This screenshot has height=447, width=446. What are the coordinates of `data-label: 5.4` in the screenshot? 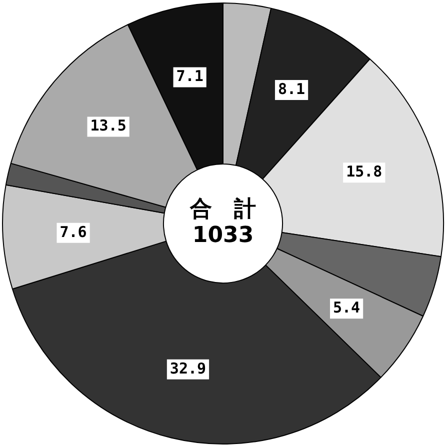 It's located at (346, 307).